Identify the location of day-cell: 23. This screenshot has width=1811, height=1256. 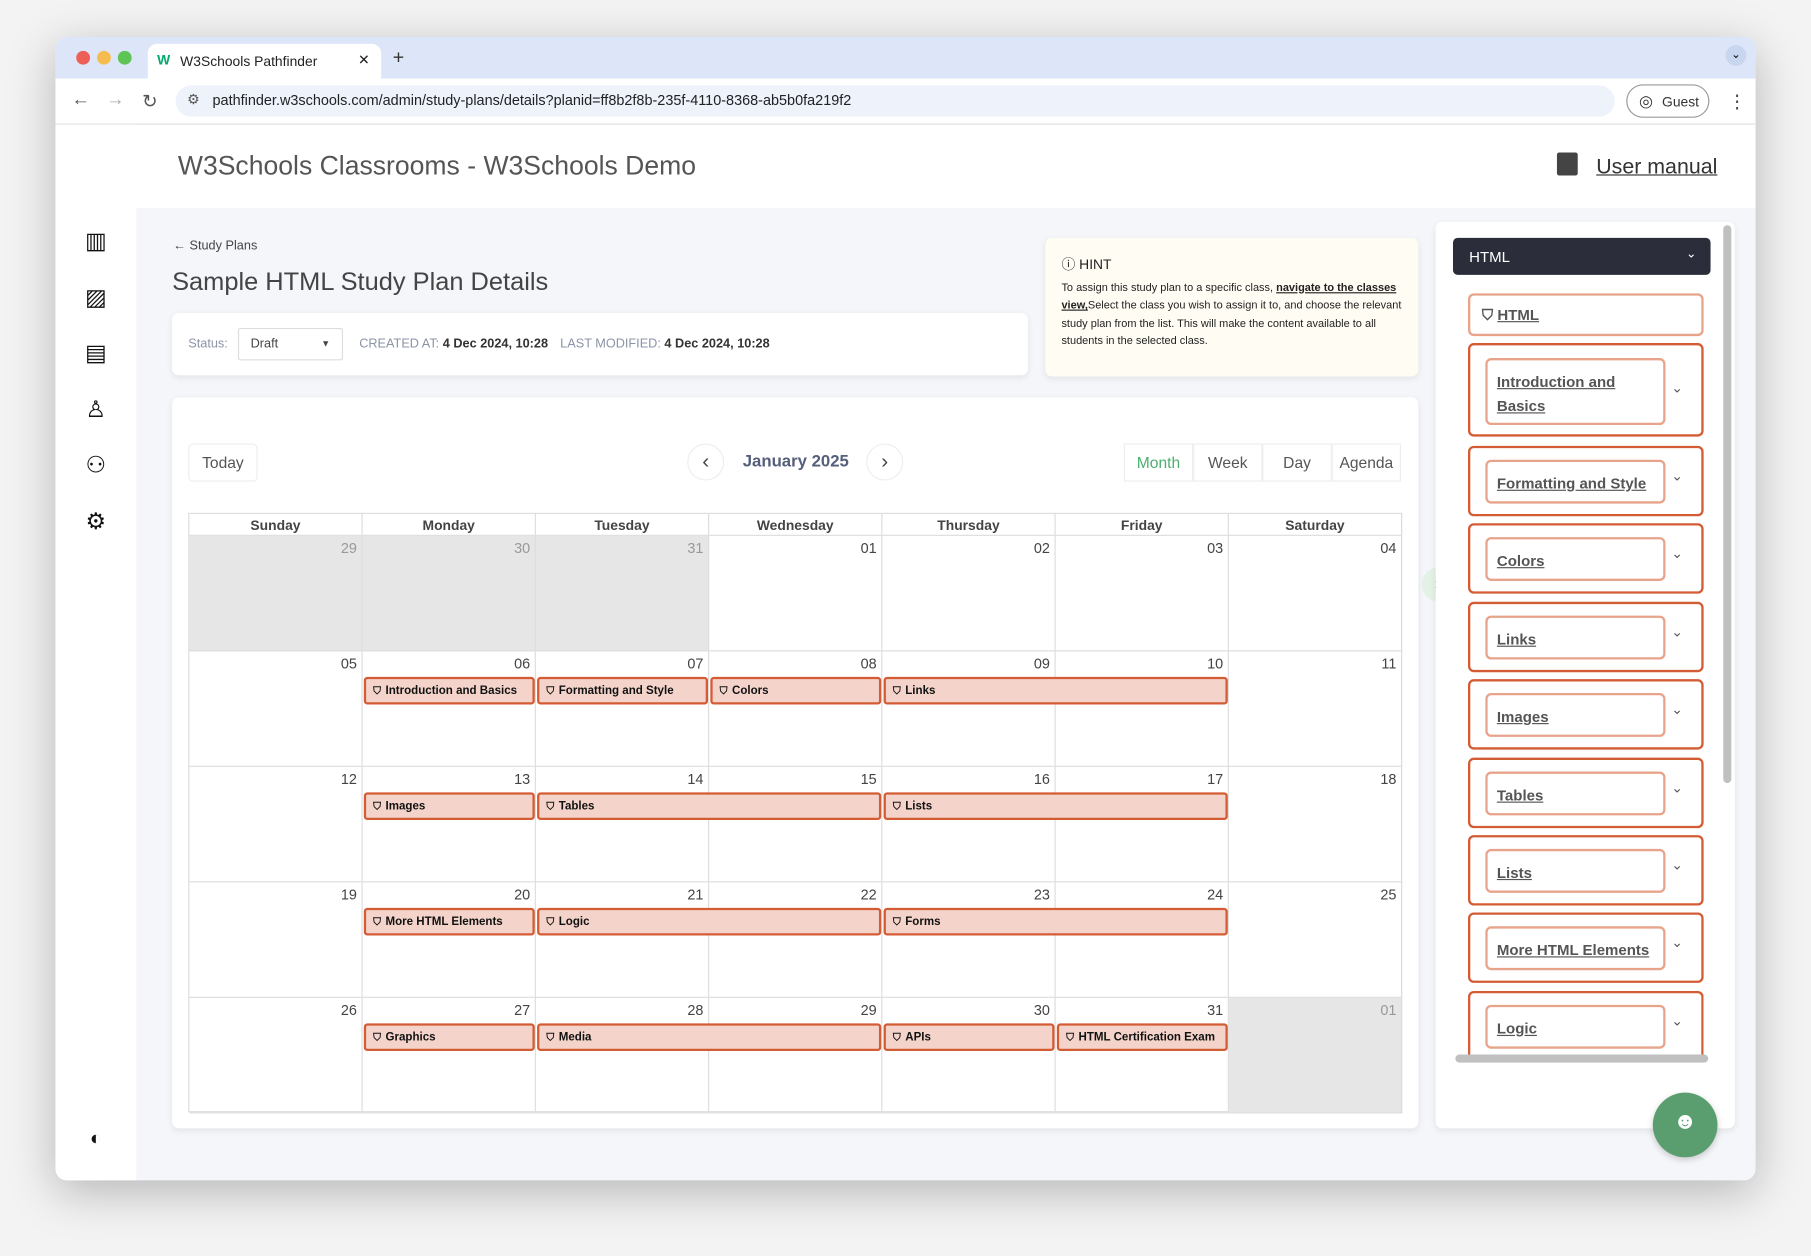
(969, 940).